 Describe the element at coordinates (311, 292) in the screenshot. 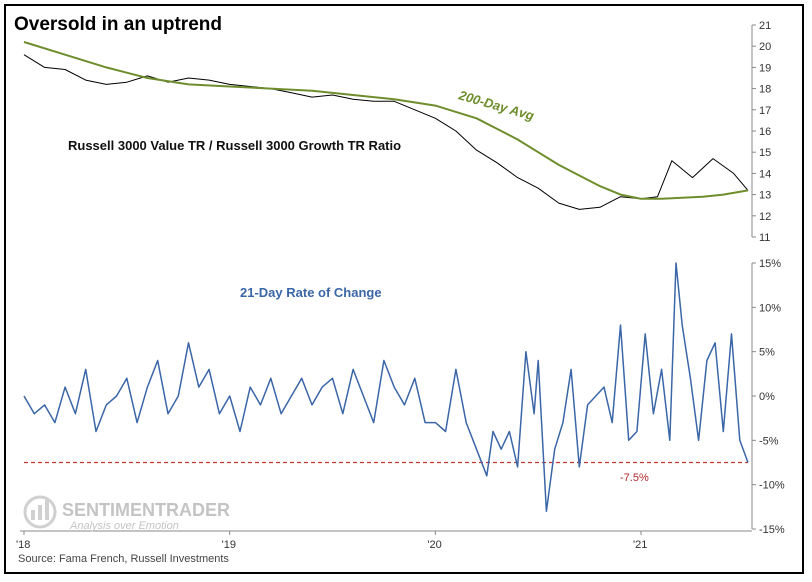

I see `roc-series-label: 21-Day Rate of Change` at that location.